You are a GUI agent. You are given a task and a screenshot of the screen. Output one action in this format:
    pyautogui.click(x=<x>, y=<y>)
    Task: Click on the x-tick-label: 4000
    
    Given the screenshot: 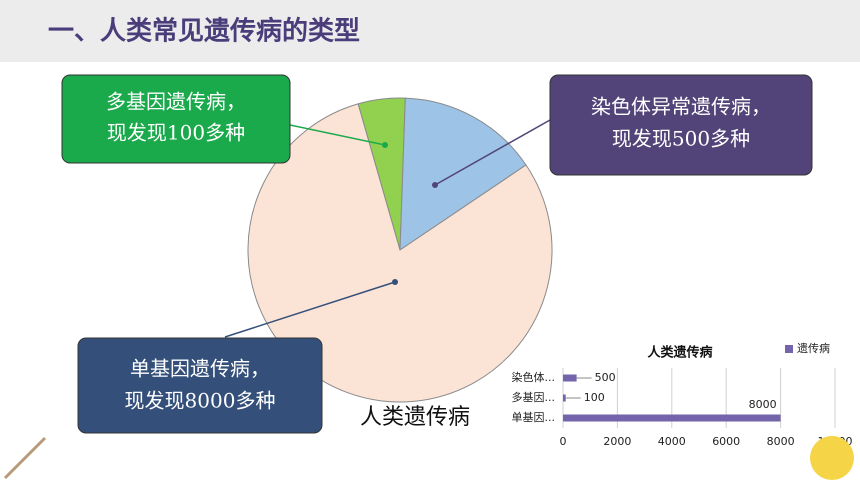 What is the action you would take?
    pyautogui.click(x=672, y=441)
    